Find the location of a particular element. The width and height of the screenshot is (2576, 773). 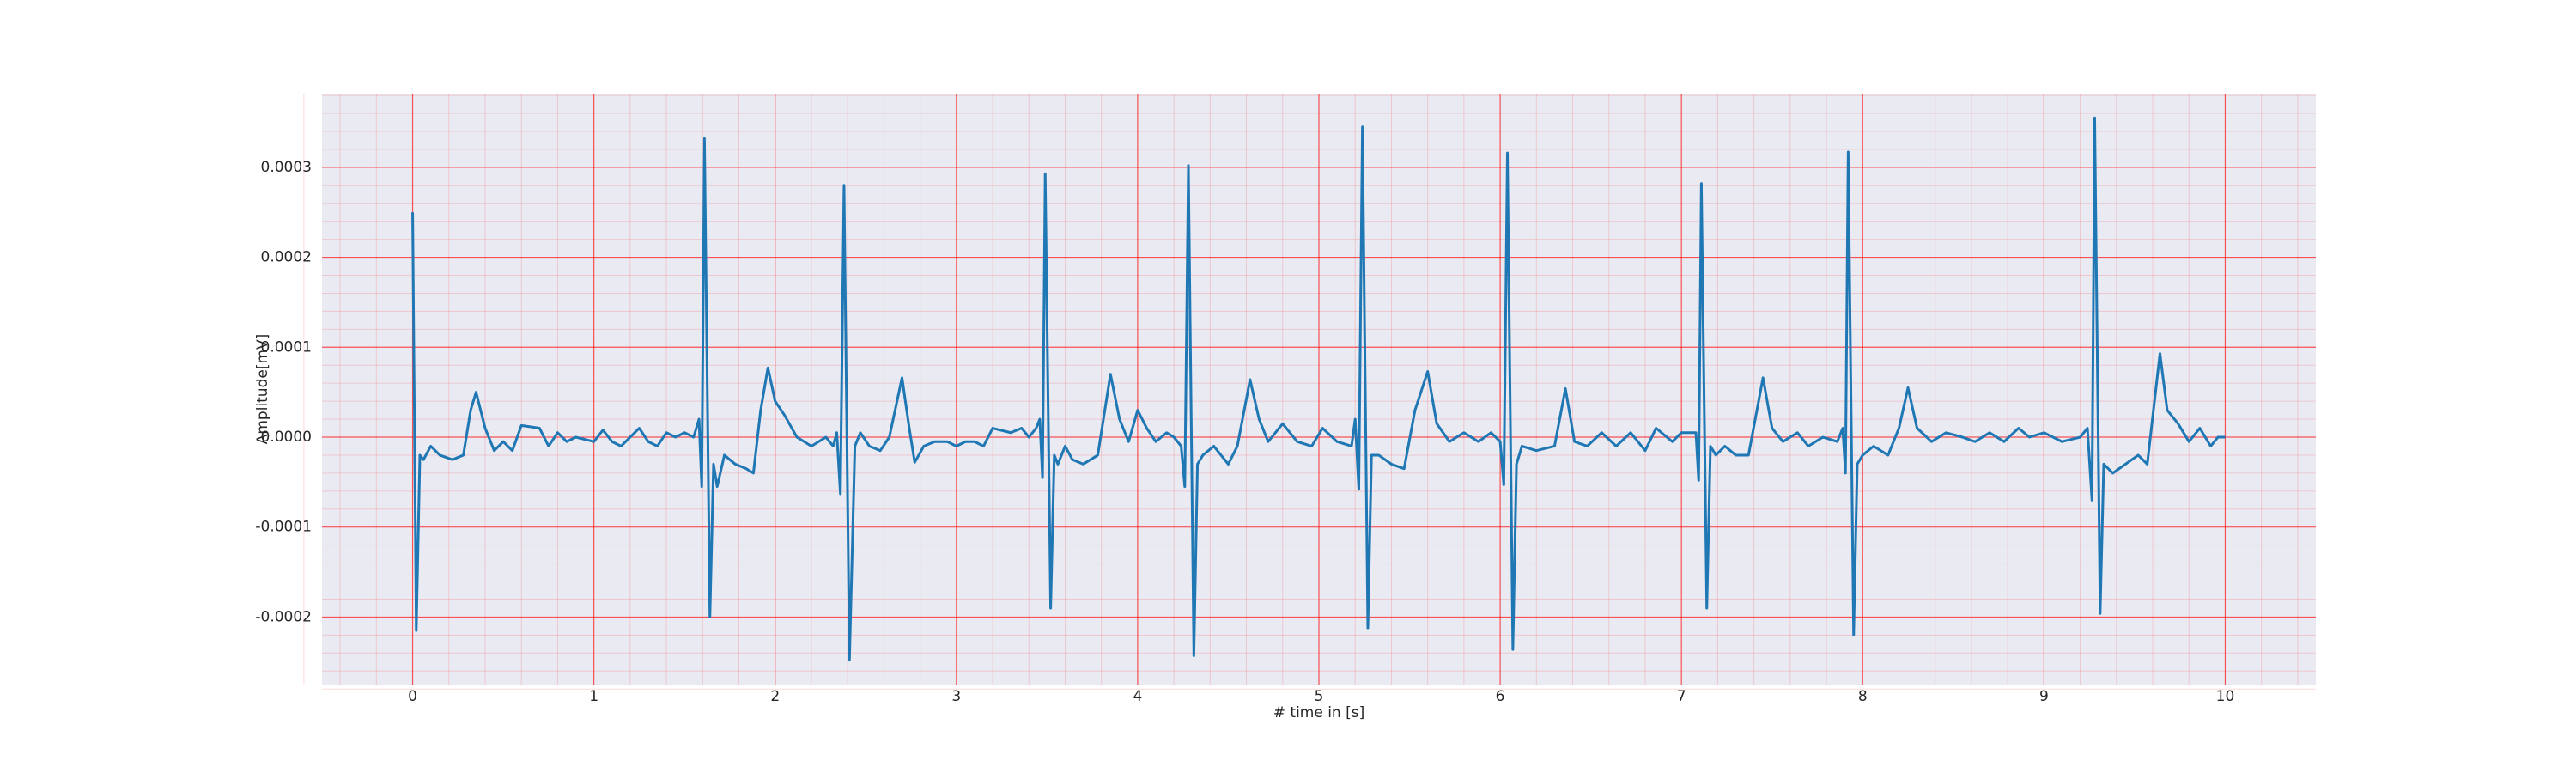

x-tick-label: 8 is located at coordinates (1863, 696).